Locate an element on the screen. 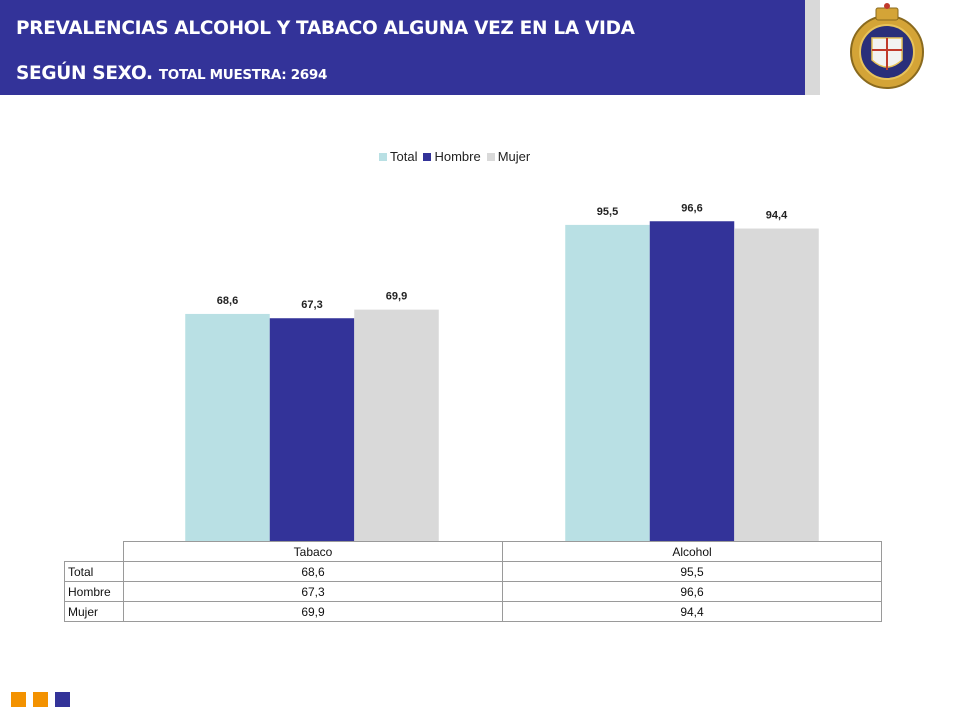  data-label: 95,5 is located at coordinates (607, 212).